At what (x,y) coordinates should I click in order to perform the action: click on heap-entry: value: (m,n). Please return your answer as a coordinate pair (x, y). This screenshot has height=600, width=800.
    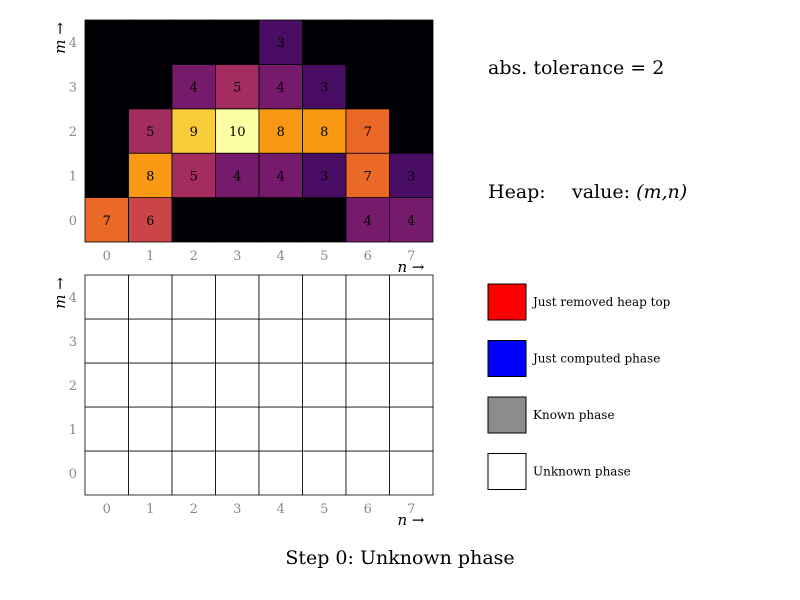
    Looking at the image, I should click on (629, 192).